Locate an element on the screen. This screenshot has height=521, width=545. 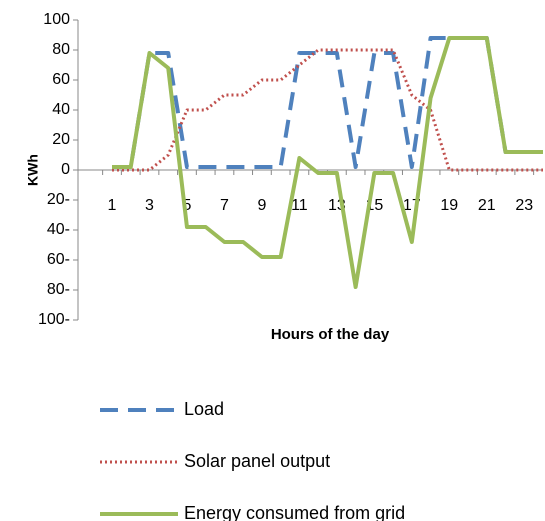
y-tick-label: 20- is located at coordinates (58, 199).